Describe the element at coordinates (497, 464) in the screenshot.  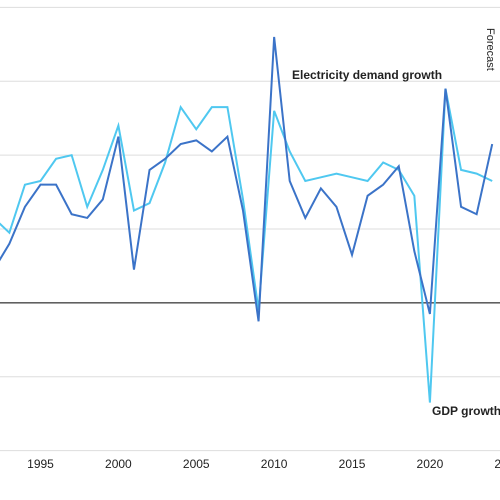
I see `x-tick-label: 2025` at that location.